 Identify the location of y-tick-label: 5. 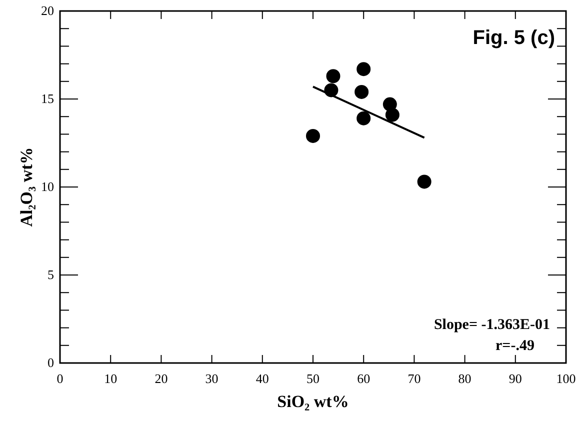
(51, 274).